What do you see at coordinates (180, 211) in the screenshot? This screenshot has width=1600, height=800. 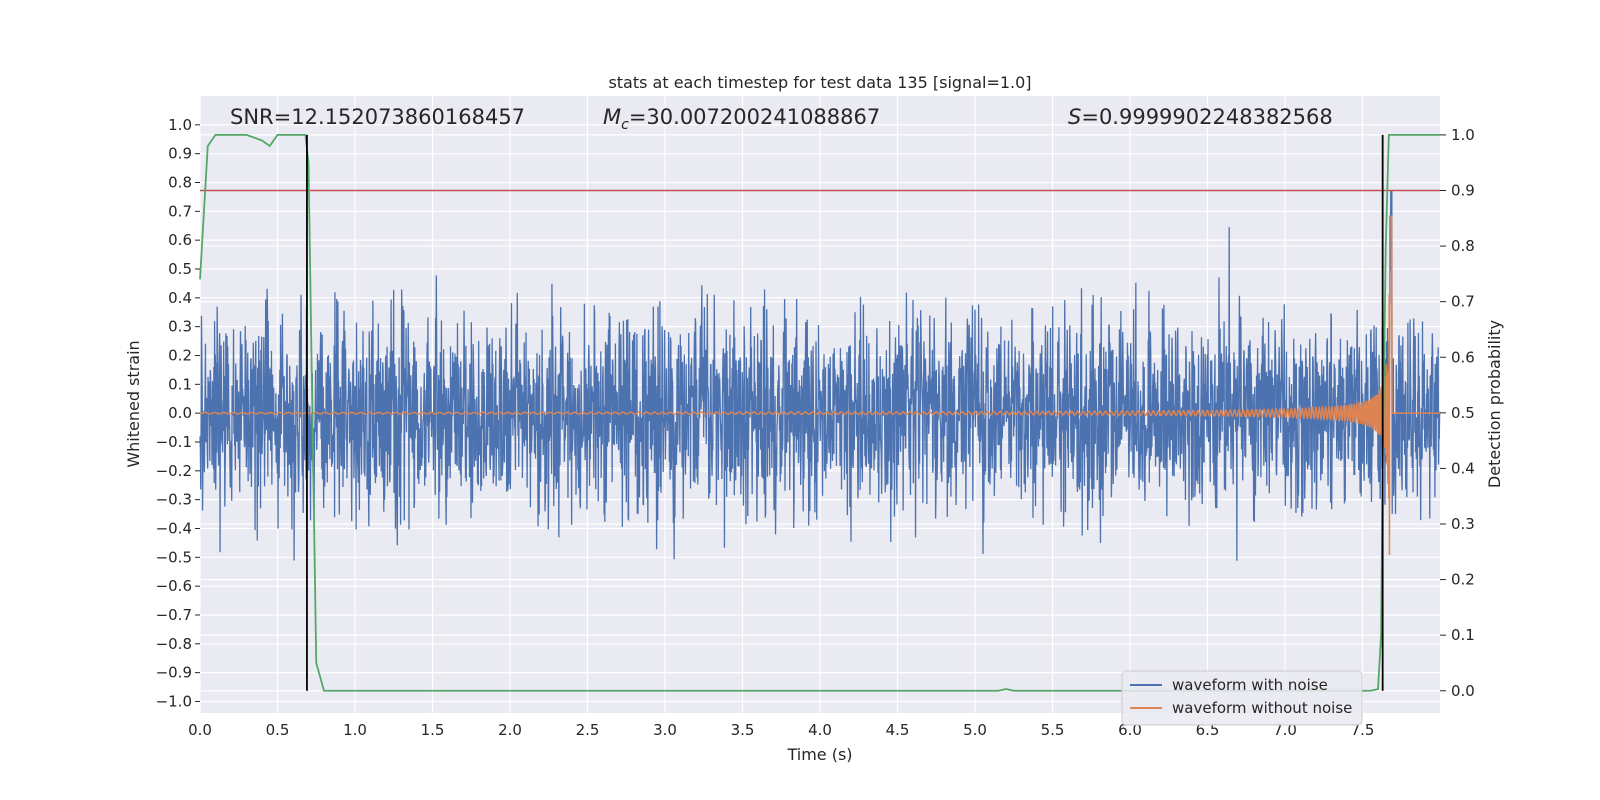 I see `y-tick-label: 0.7` at bounding box center [180, 211].